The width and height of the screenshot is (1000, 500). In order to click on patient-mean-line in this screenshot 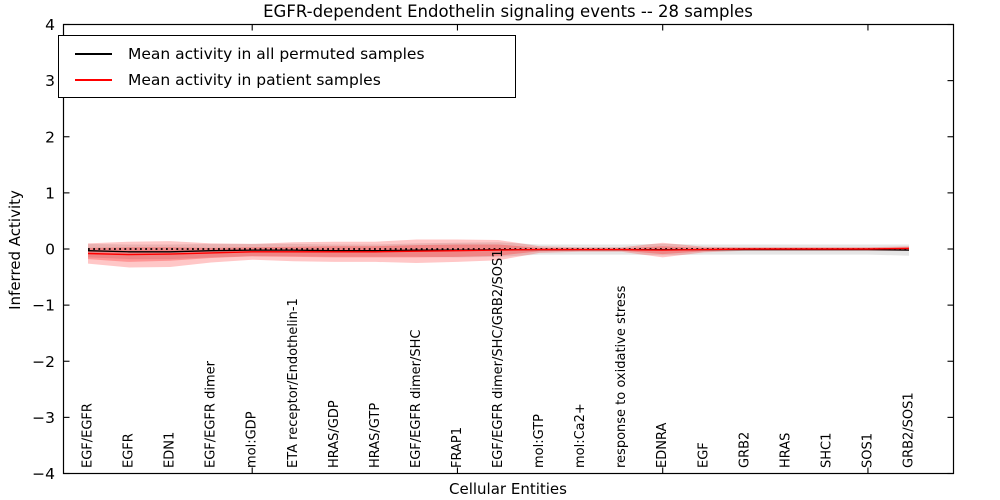, I will do `click(498, 251)`.